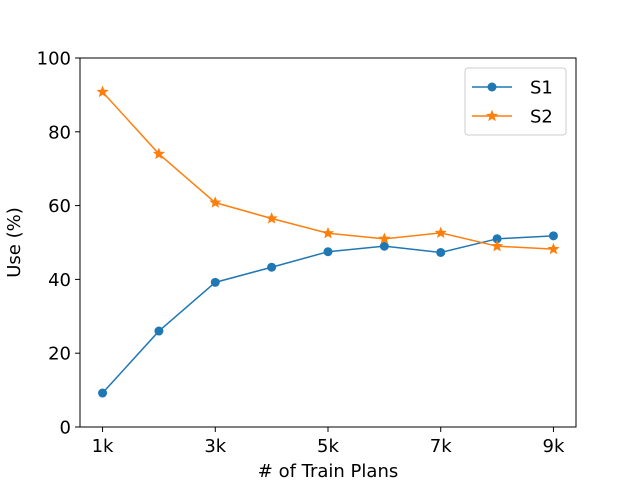 Image resolution: width=640 pixels, height=480 pixels. I want to click on y-tick-label: 60, so click(59, 206).